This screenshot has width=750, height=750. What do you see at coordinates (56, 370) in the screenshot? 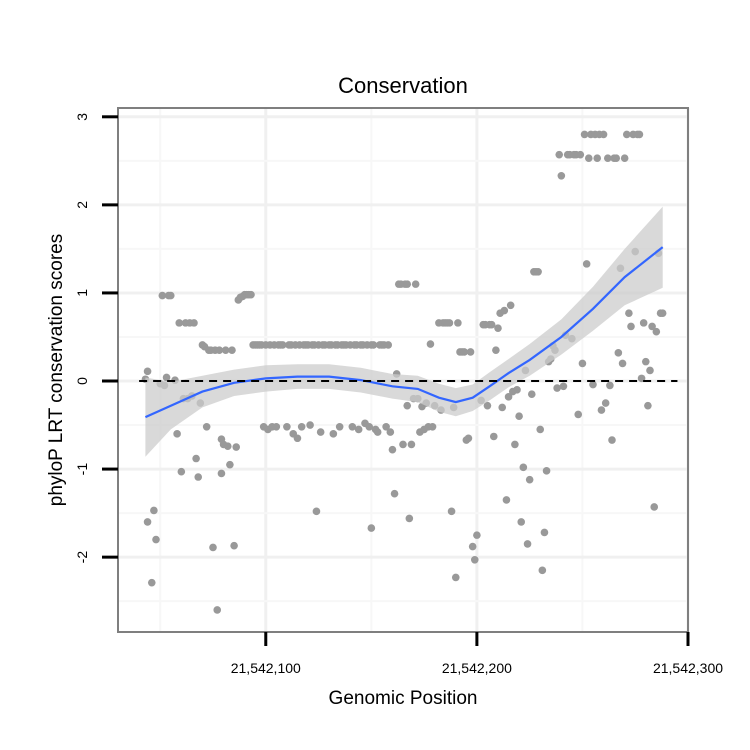
I see `y-axis-label: phyloP LRT conservation scores` at bounding box center [56, 370].